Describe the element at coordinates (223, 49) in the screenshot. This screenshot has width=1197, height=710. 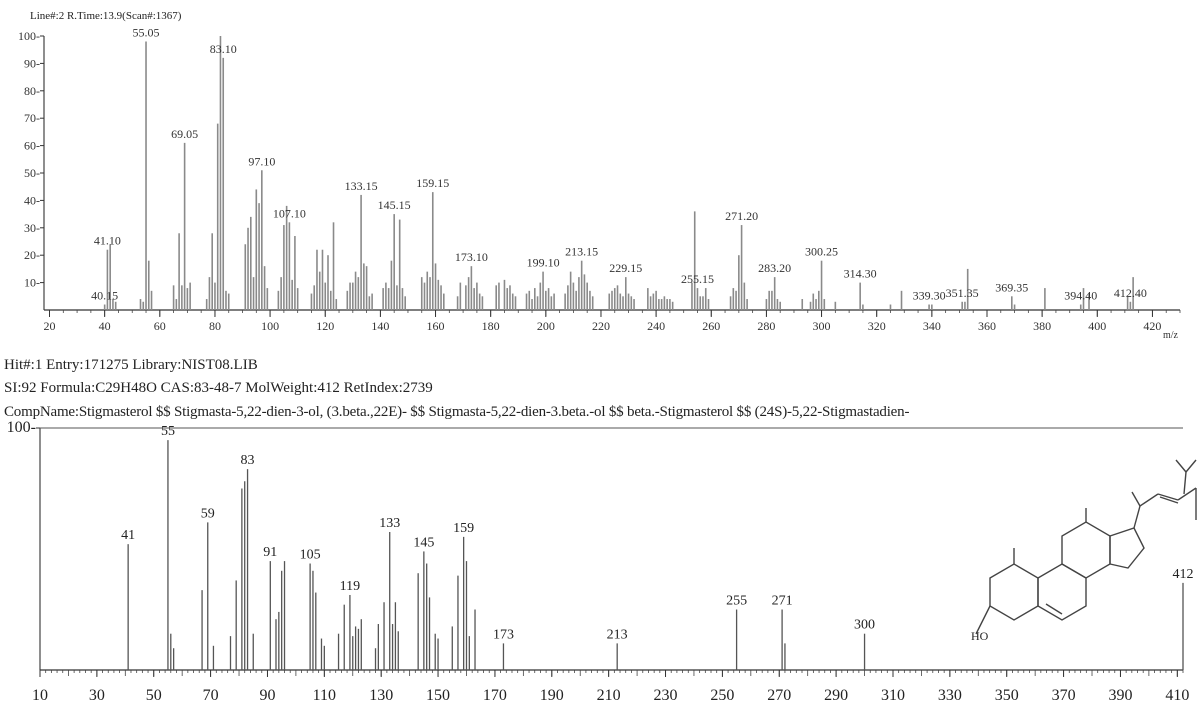
I see `peak-label: 83.10` at that location.